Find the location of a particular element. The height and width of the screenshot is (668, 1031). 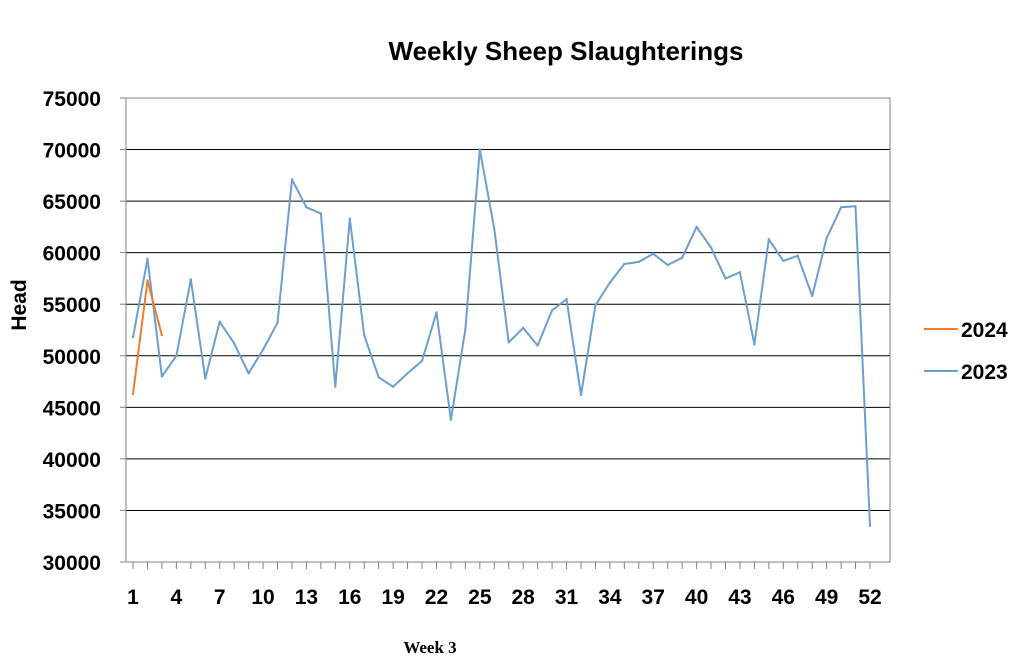

x-tick-label: 1 is located at coordinates (133, 597).